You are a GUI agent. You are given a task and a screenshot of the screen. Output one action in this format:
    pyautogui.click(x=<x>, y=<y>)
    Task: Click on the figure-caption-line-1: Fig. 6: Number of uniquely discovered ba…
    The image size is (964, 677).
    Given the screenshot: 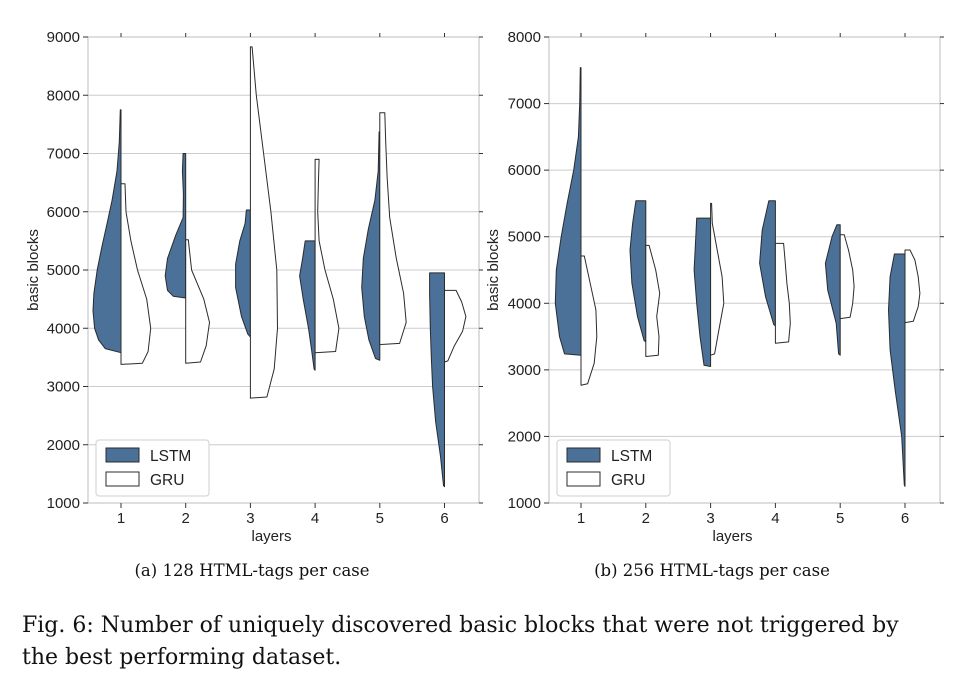 What is the action you would take?
    pyautogui.click(x=460, y=625)
    